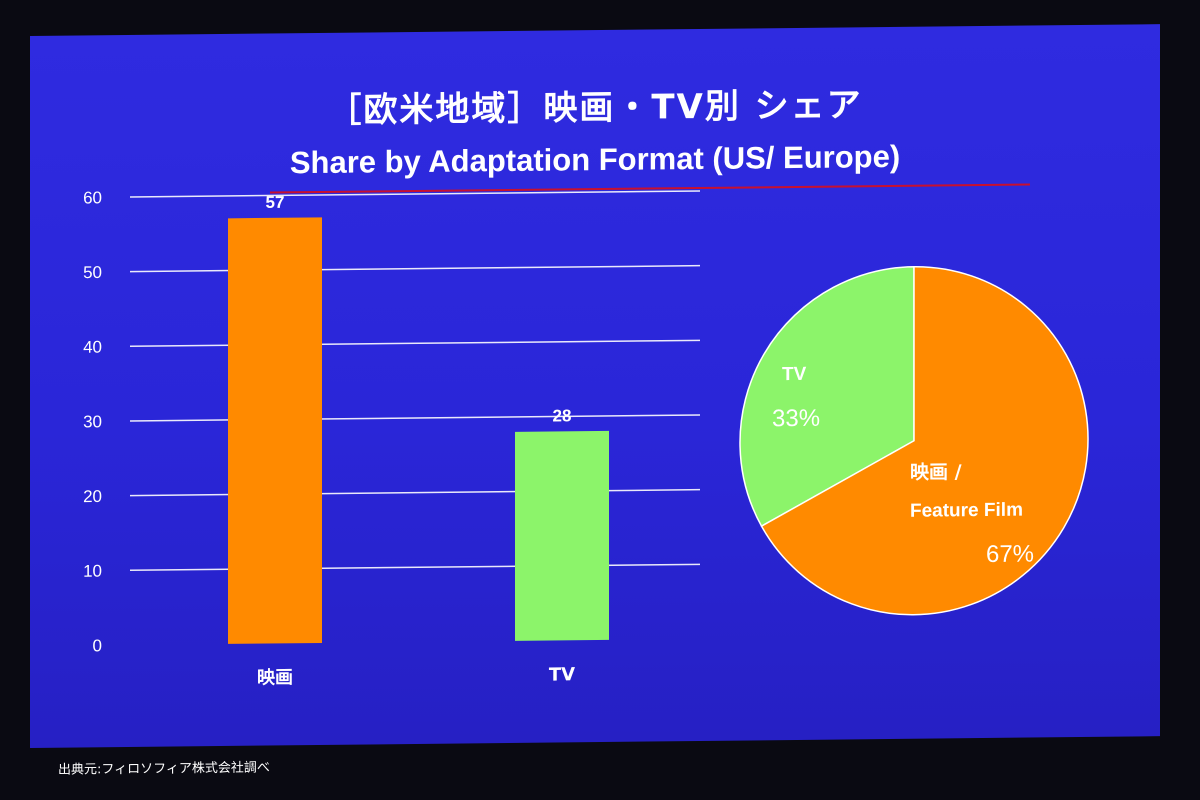  What do you see at coordinates (794, 374) in the screenshot?
I see `pie-label-tv: TV` at bounding box center [794, 374].